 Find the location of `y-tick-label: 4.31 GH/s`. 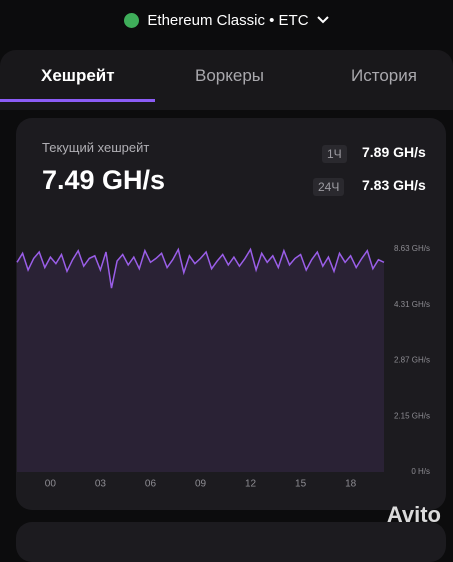

y-tick-label: 4.31 GH/s is located at coordinates (412, 304).